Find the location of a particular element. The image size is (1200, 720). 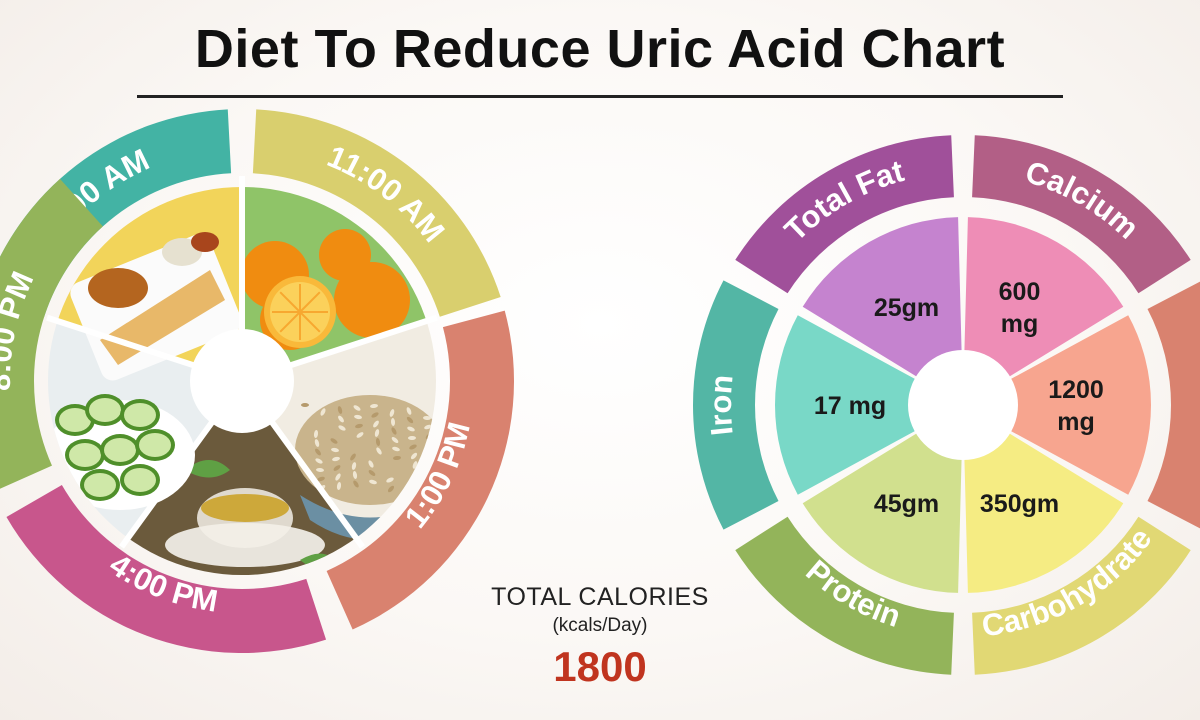

nutrient-wheel-hub is located at coordinates (963, 405).